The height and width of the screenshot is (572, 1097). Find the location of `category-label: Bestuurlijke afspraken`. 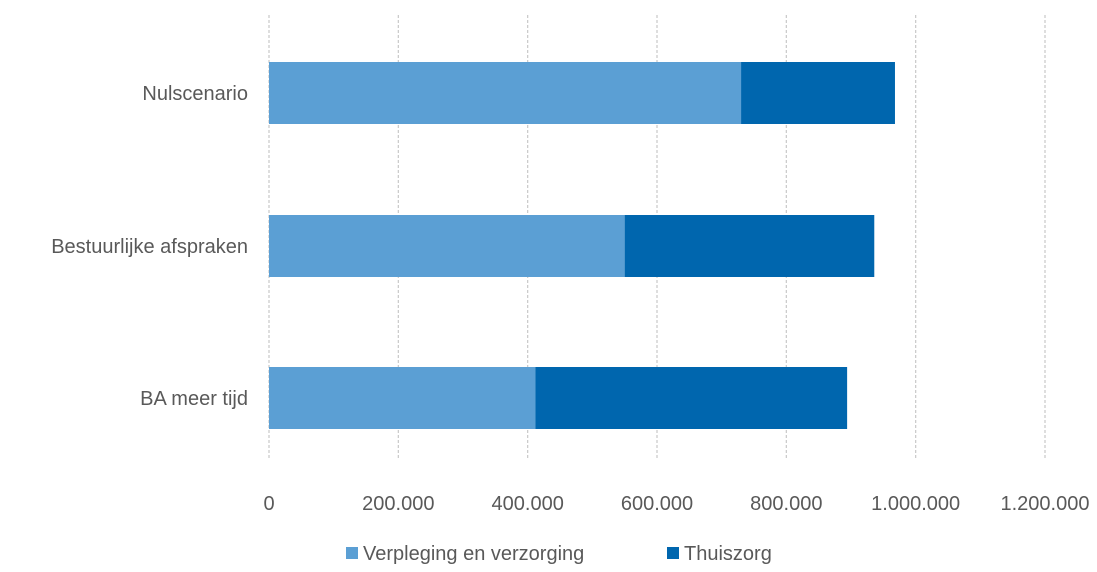

category-label: Bestuurlijke afspraken is located at coordinates (149, 247).